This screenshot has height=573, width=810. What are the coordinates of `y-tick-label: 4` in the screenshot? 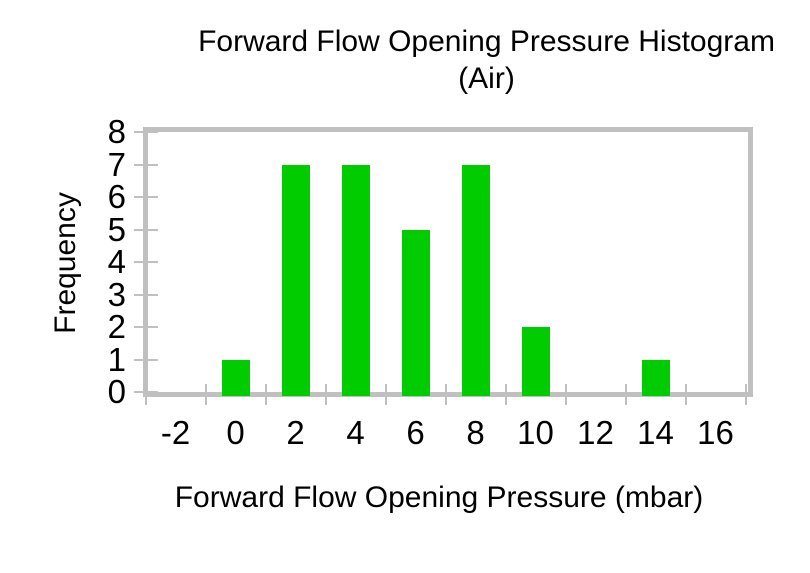 It's located at (116, 261).